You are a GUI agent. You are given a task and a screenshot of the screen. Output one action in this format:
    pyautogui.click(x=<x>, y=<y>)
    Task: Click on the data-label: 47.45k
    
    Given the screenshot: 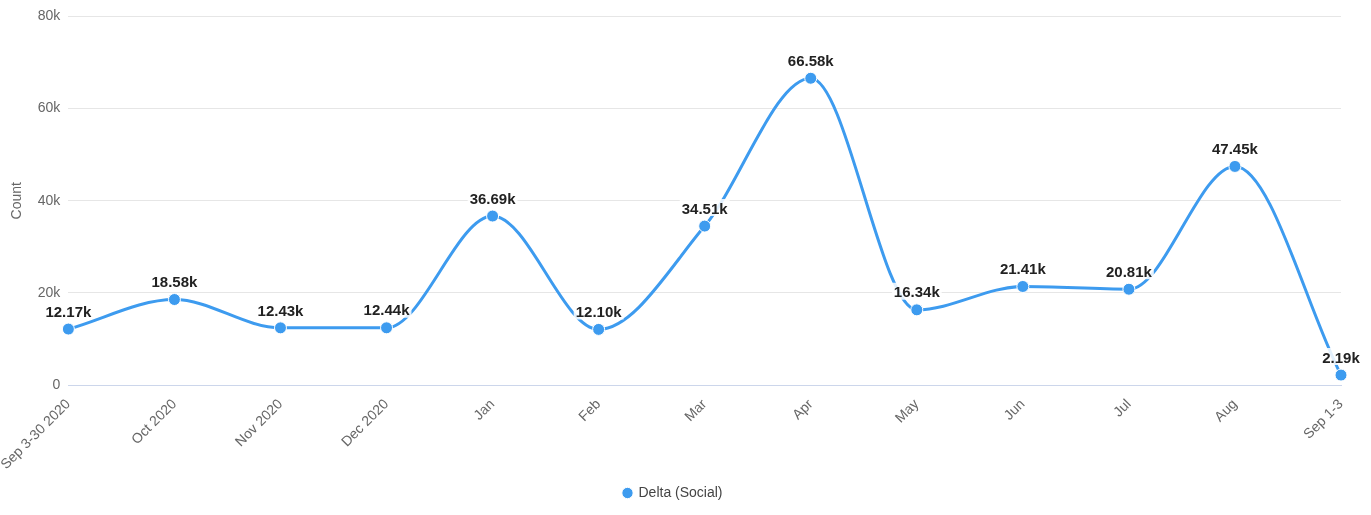 What is the action you would take?
    pyautogui.click(x=1235, y=149)
    